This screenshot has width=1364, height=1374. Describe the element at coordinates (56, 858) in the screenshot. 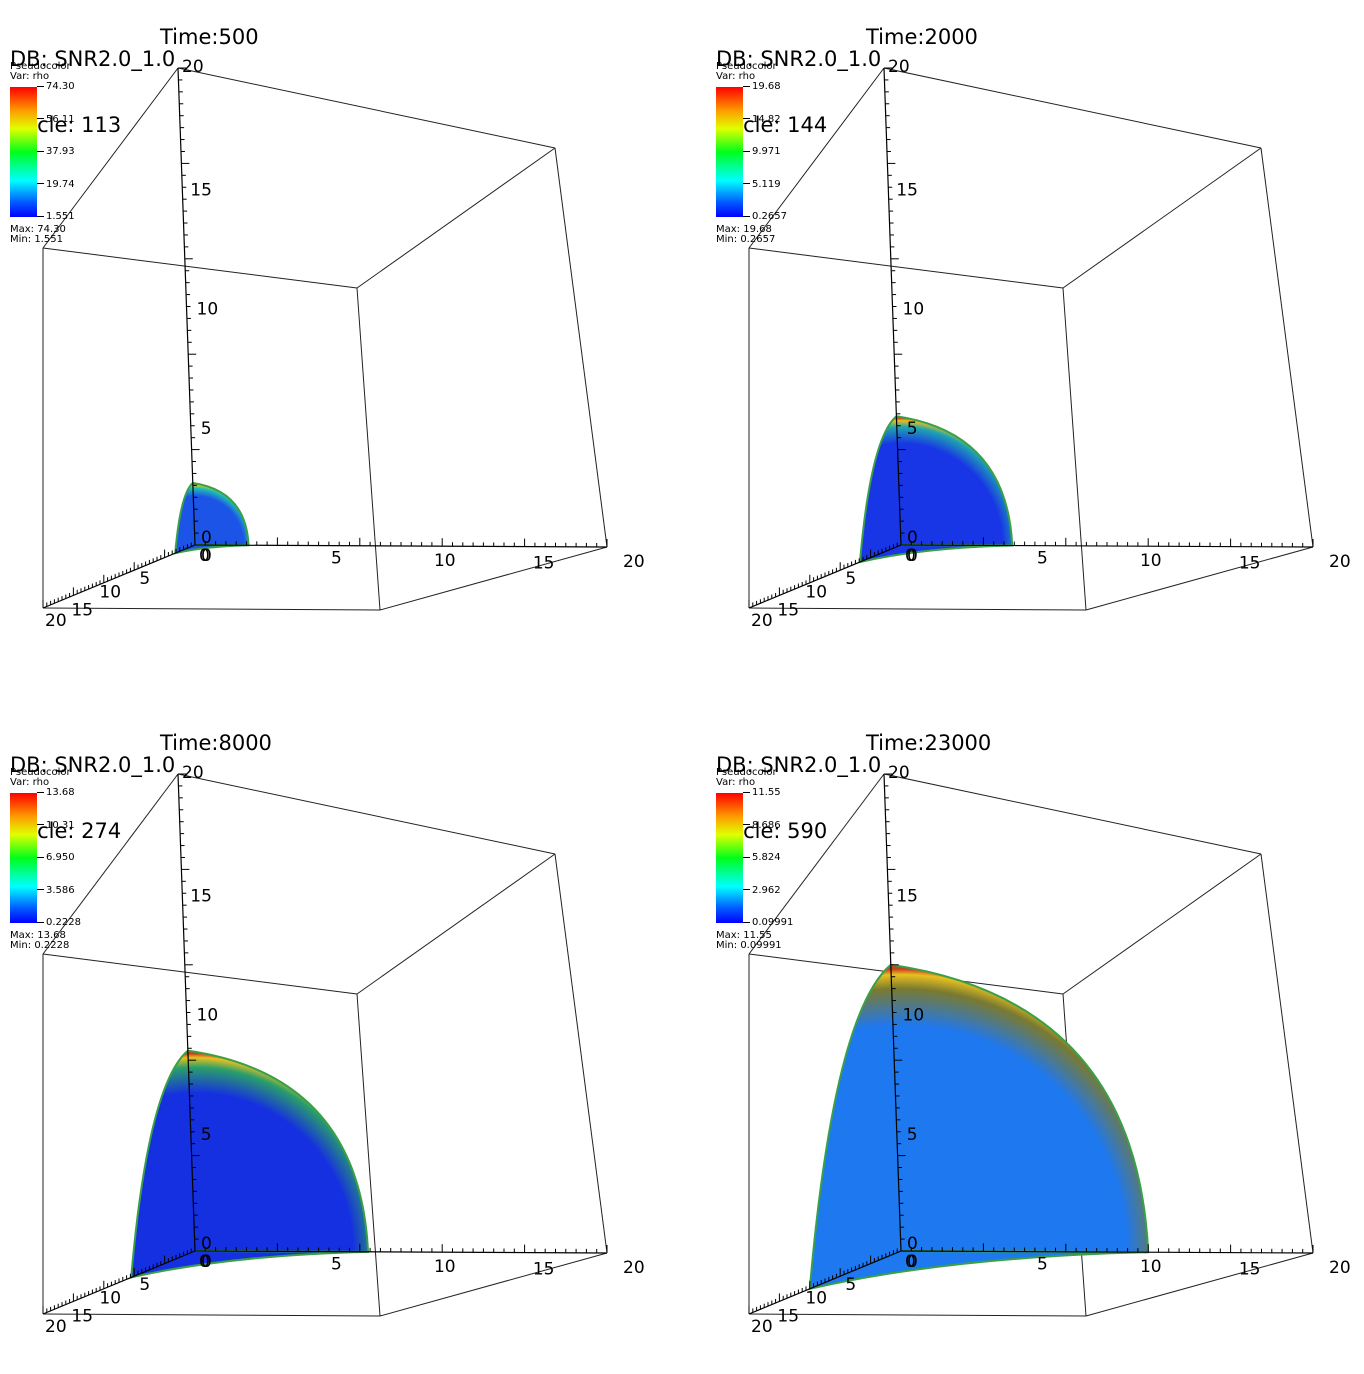

I see `color-bar-tick: 6.950` at that location.